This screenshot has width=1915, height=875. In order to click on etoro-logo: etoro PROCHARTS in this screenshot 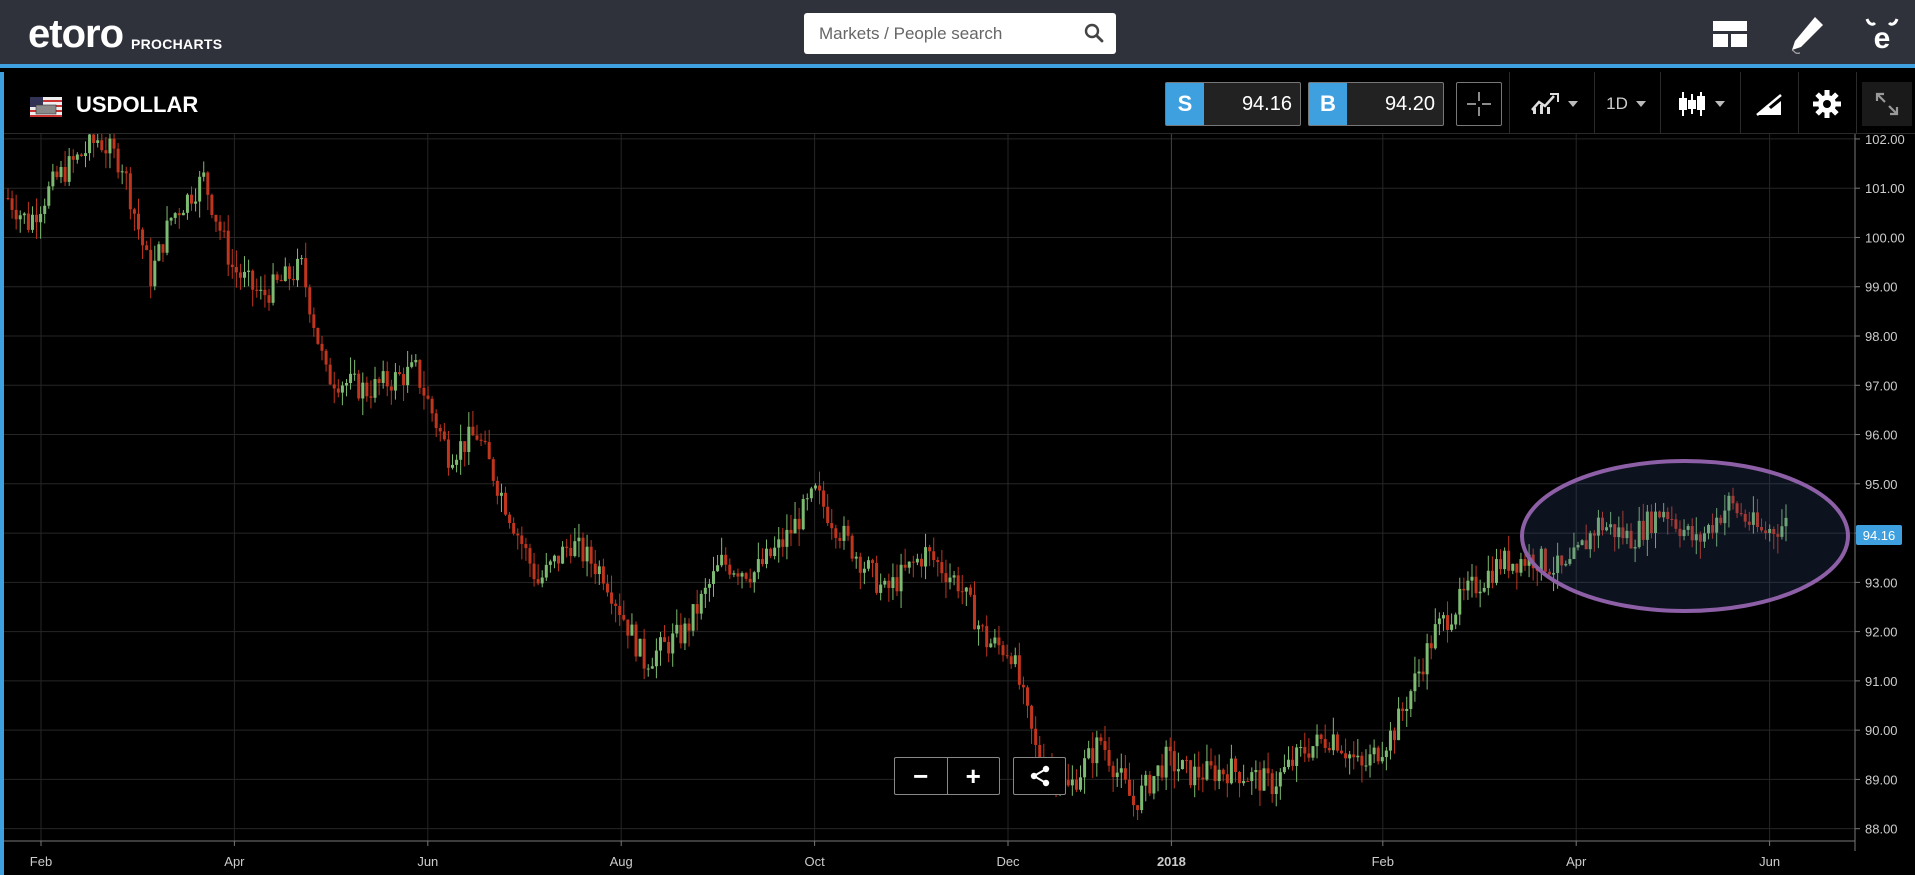, I will do `click(125, 33)`.